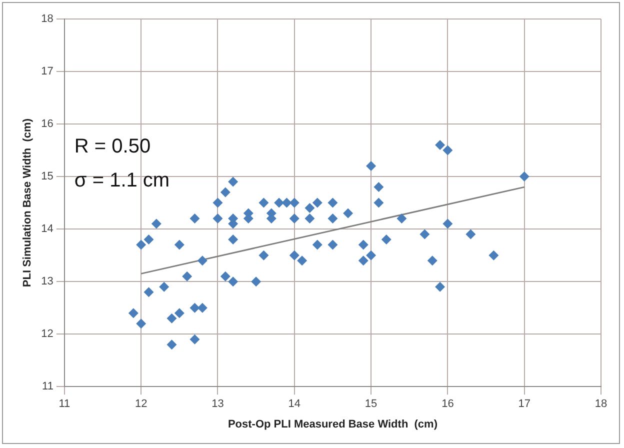 This screenshot has height=448, width=624. I want to click on annotation: σ = 1.1 cm, so click(122, 181).